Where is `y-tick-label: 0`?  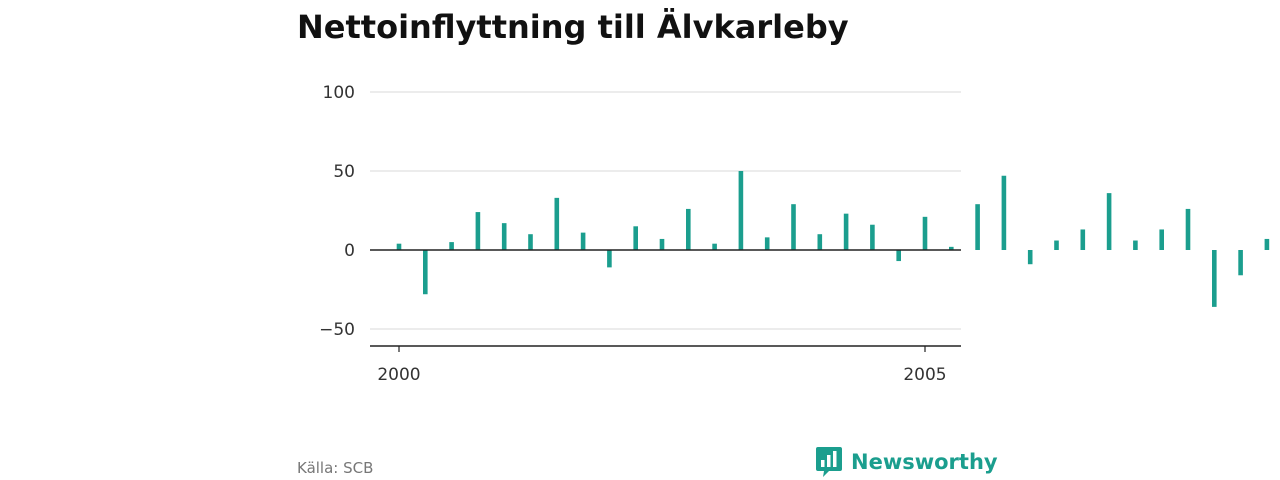
y-tick-label: 0 is located at coordinates (349, 251).